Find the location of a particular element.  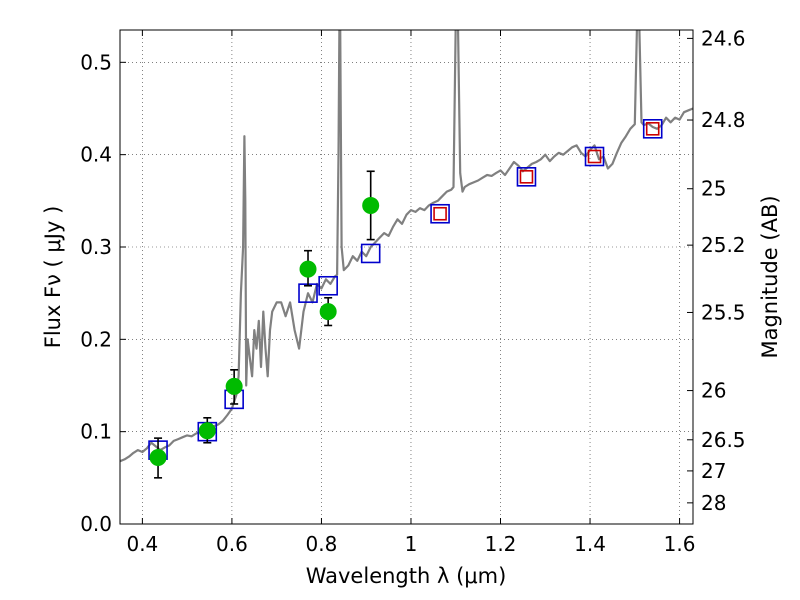

y2-tick-label: 28 is located at coordinates (713, 503).